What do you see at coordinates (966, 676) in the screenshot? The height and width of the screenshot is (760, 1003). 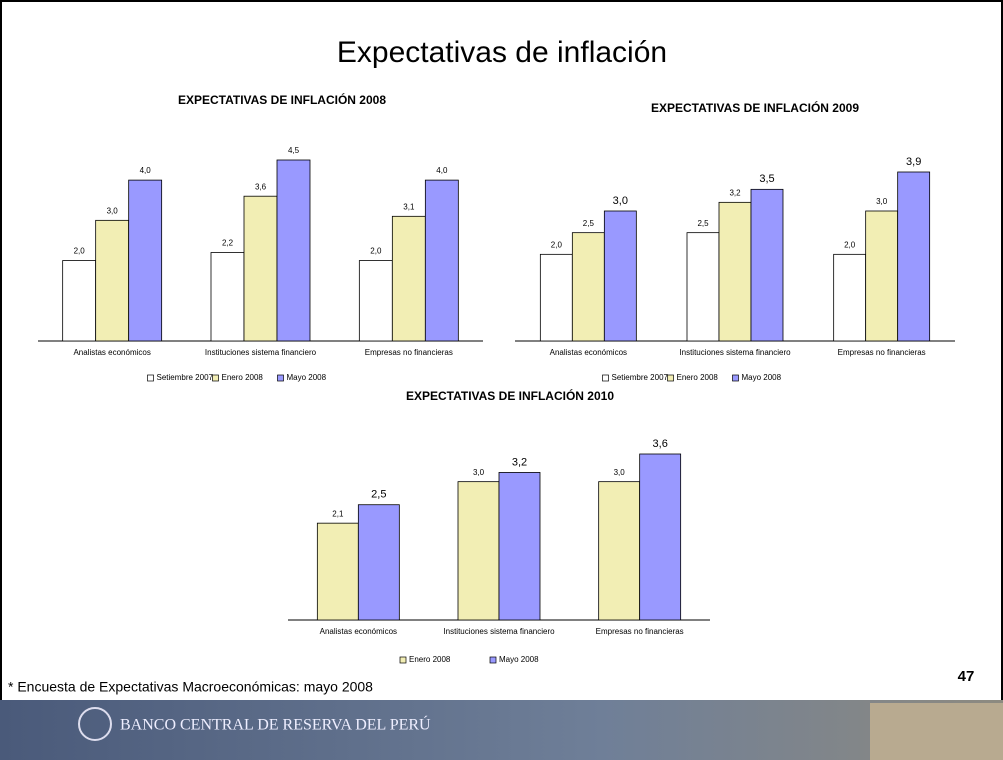 I see `page-number: 47` at bounding box center [966, 676].